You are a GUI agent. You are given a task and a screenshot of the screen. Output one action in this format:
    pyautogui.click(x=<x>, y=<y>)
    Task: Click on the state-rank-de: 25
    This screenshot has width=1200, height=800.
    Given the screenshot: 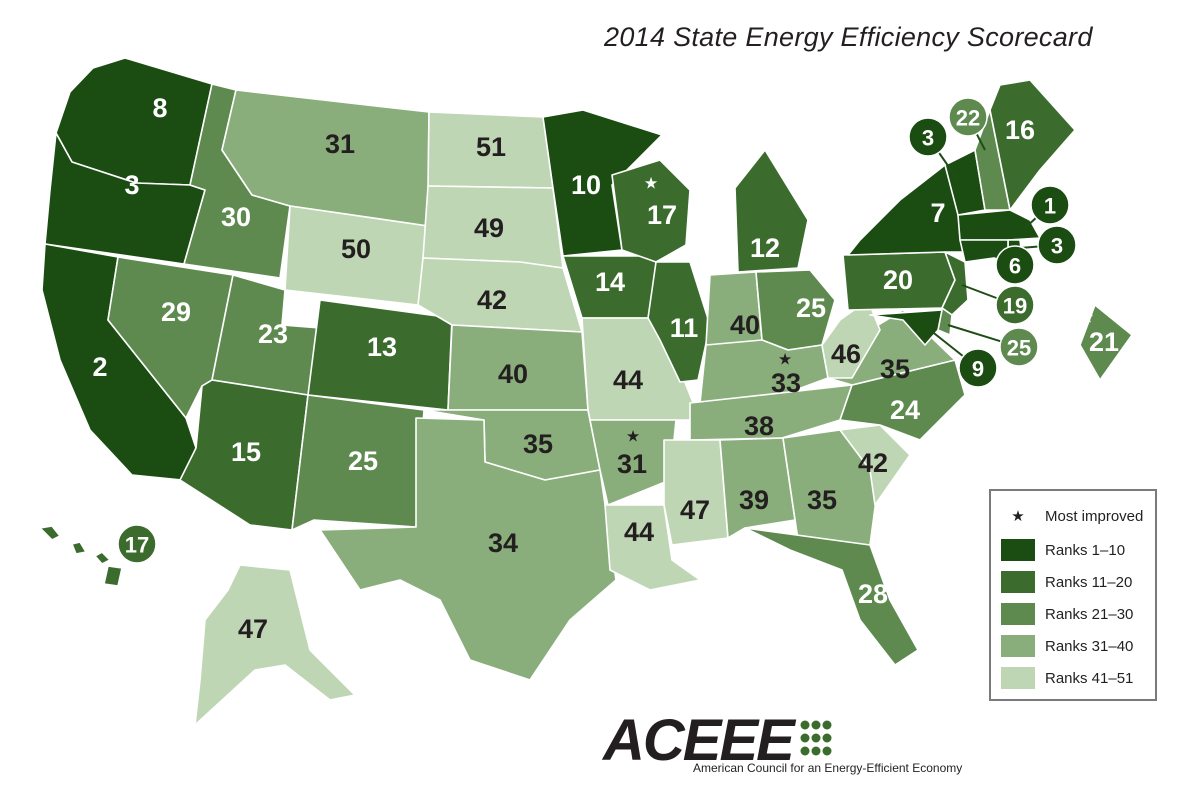 What is the action you would take?
    pyautogui.click(x=1019, y=348)
    